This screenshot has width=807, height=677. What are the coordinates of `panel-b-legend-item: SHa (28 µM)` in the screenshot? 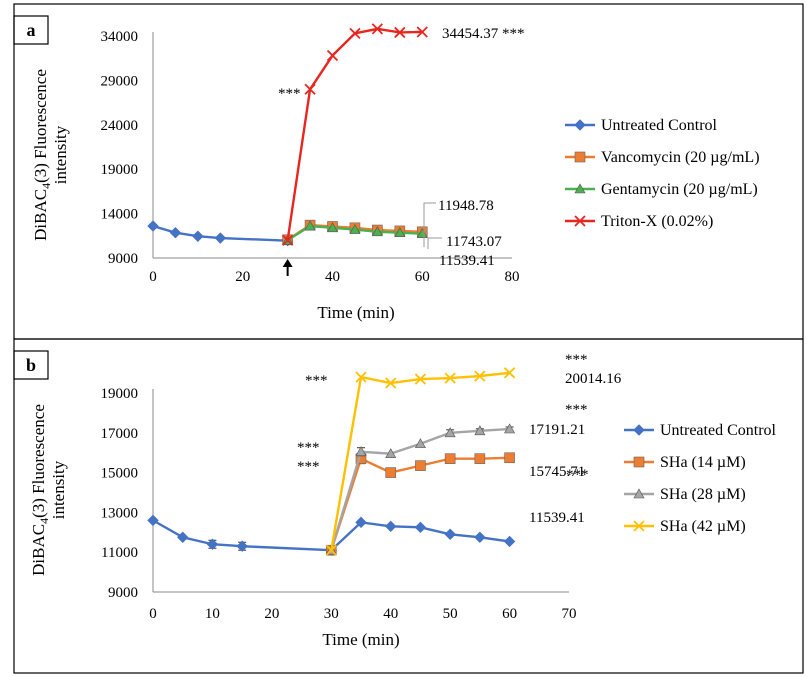 It's located at (685, 494).